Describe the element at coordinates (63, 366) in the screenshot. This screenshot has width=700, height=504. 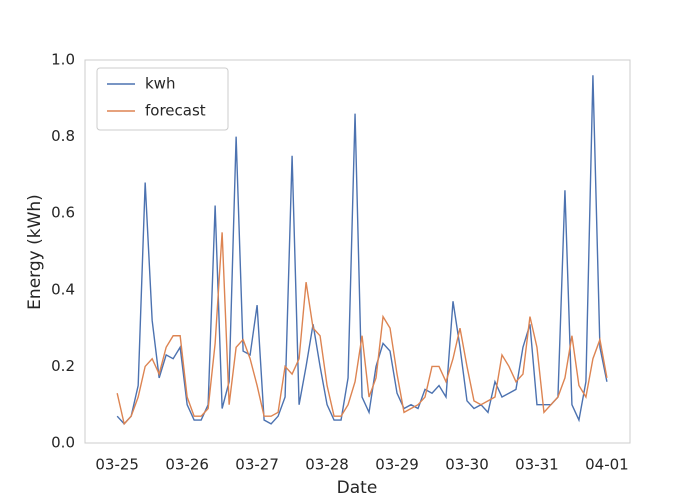
I see `y-tick-label: 0.2` at that location.